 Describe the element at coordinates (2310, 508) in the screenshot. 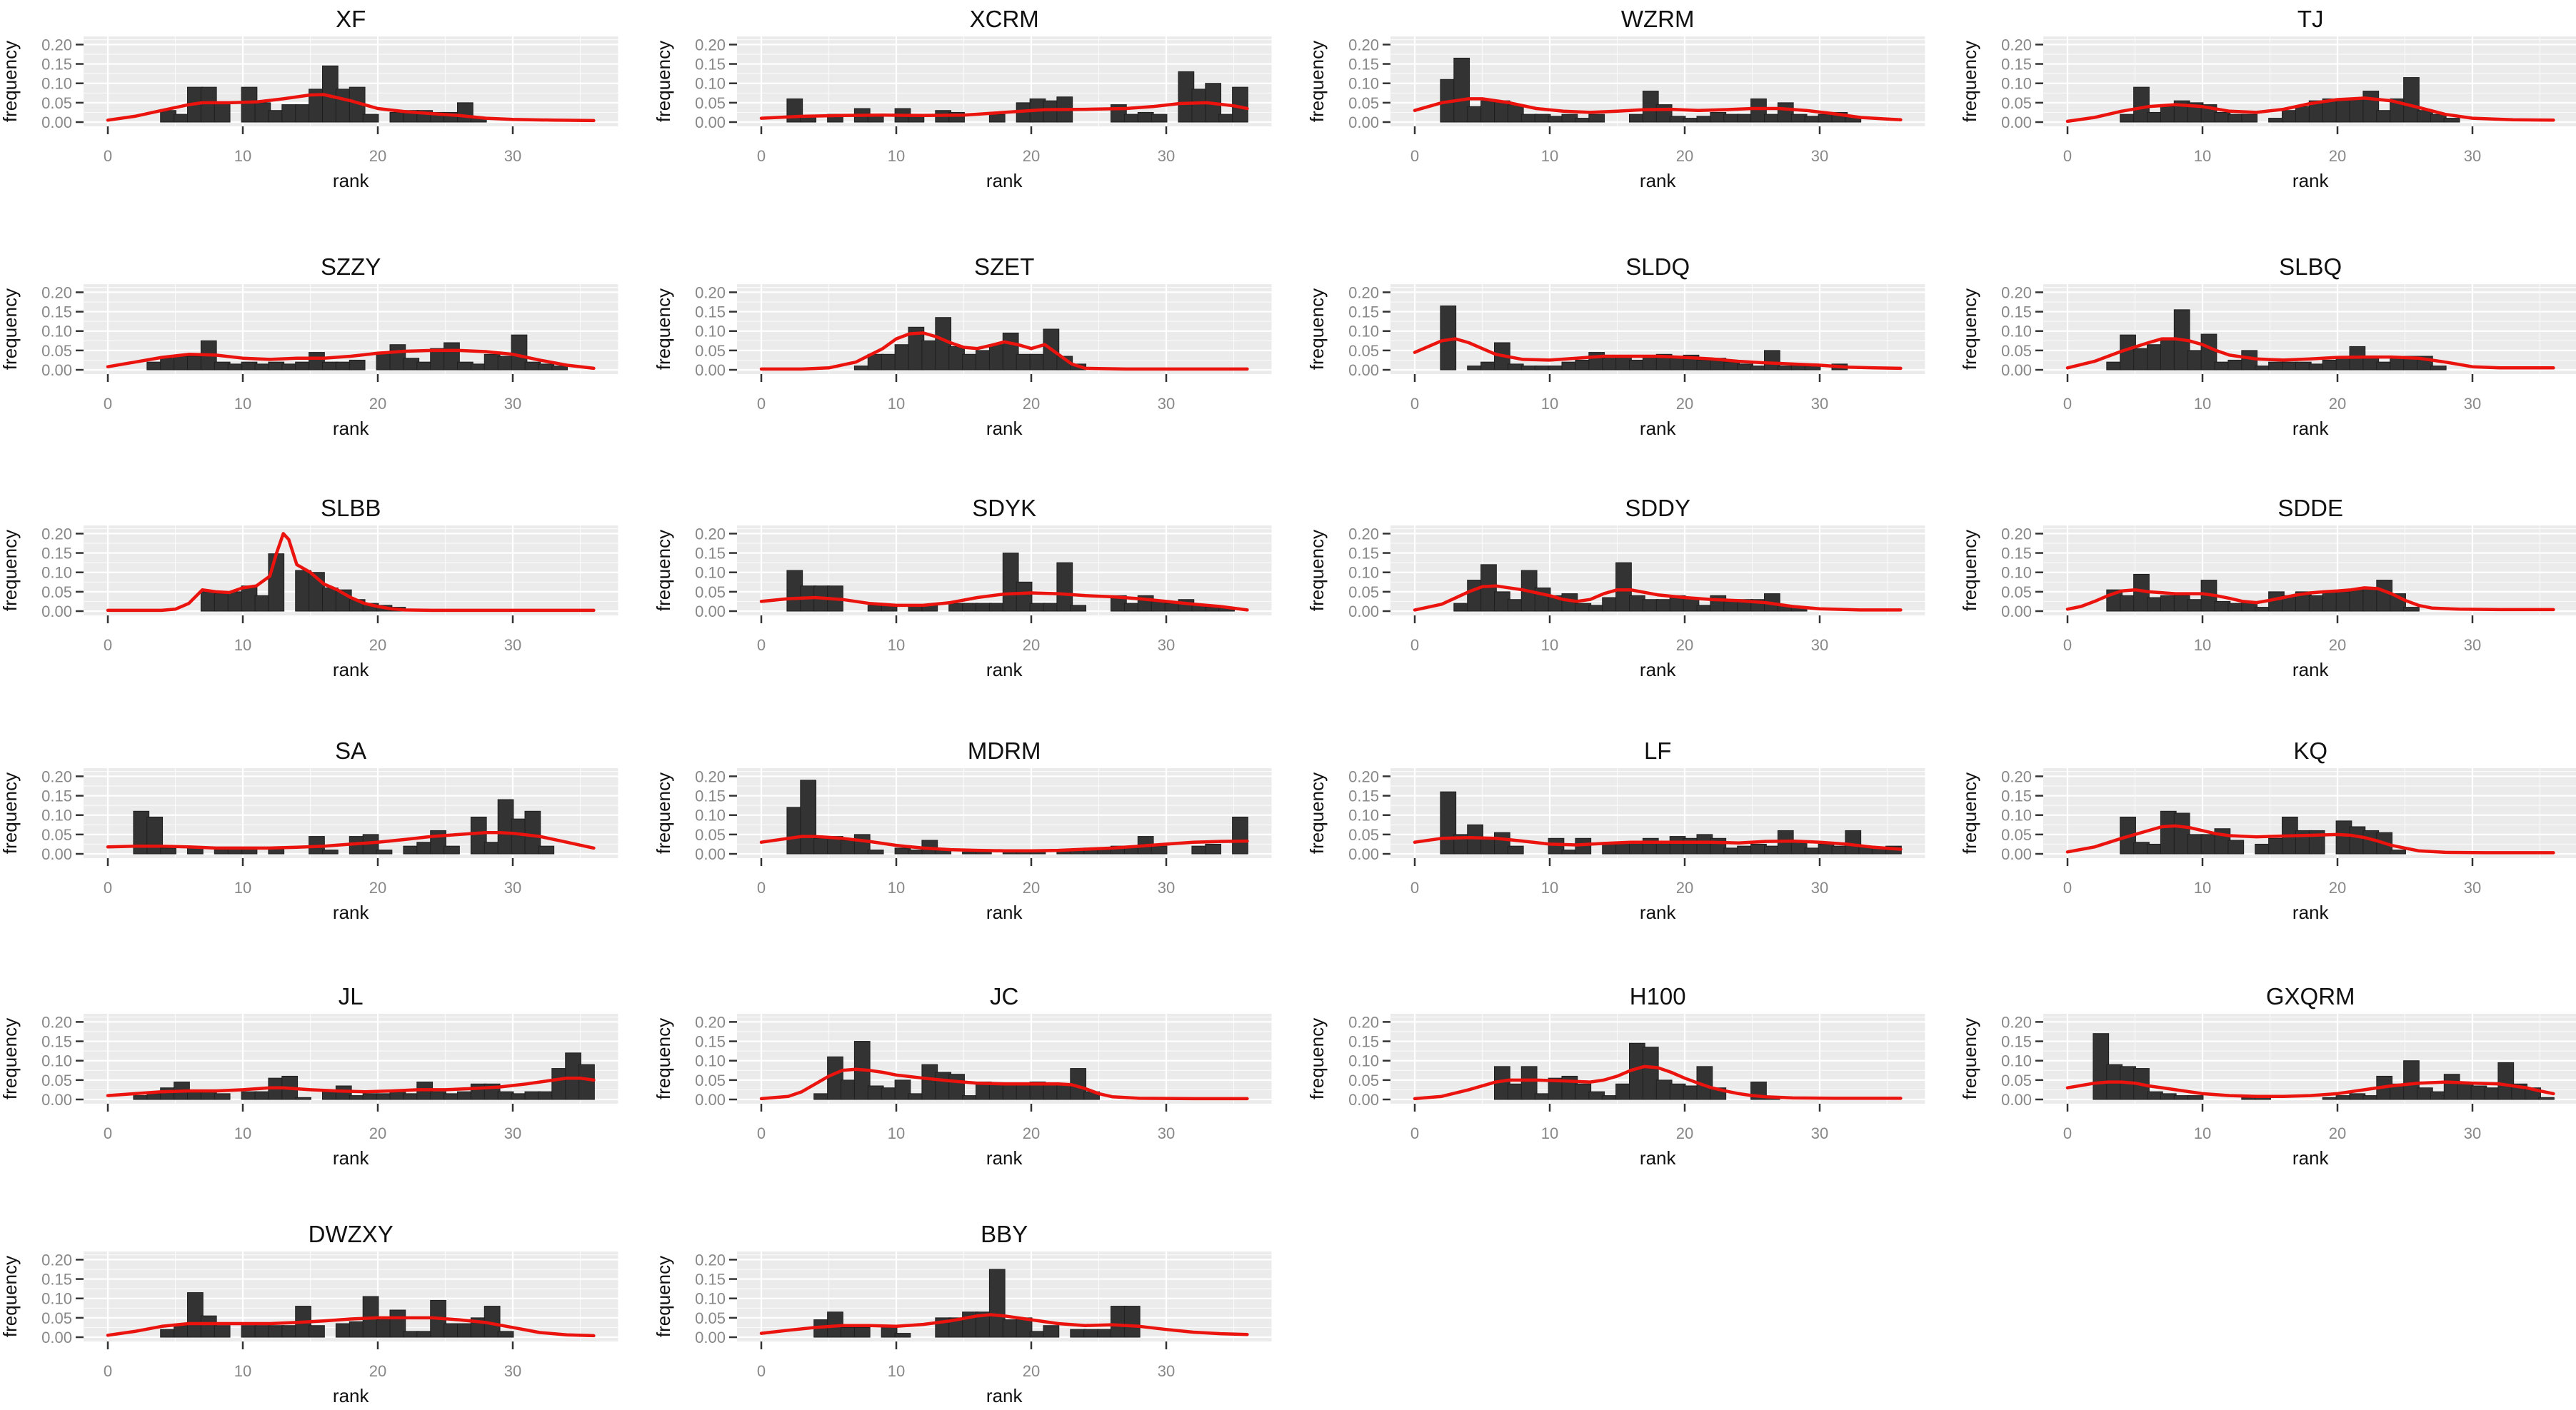

I see `panel-title: SDDE` at that location.